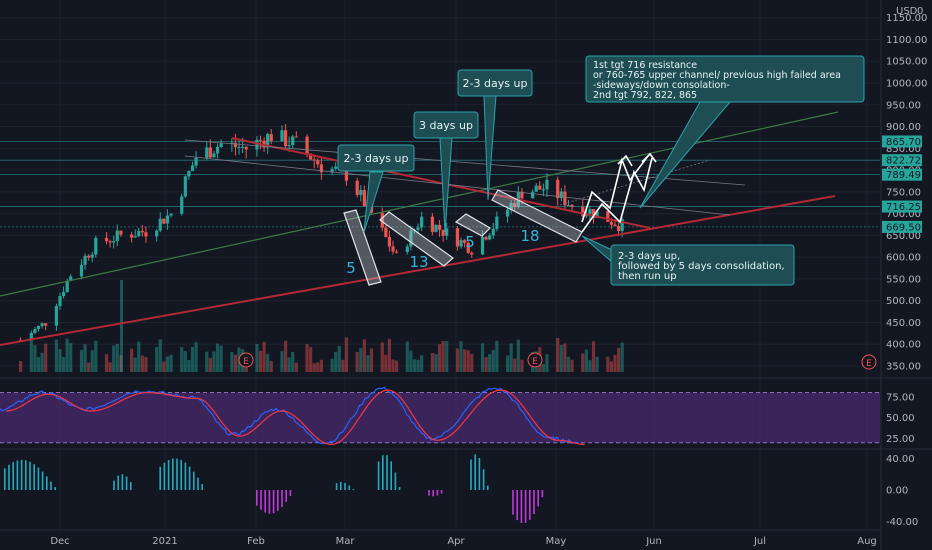  Describe the element at coordinates (495, 83) in the screenshot. I see `callout-apr-box` at that location.